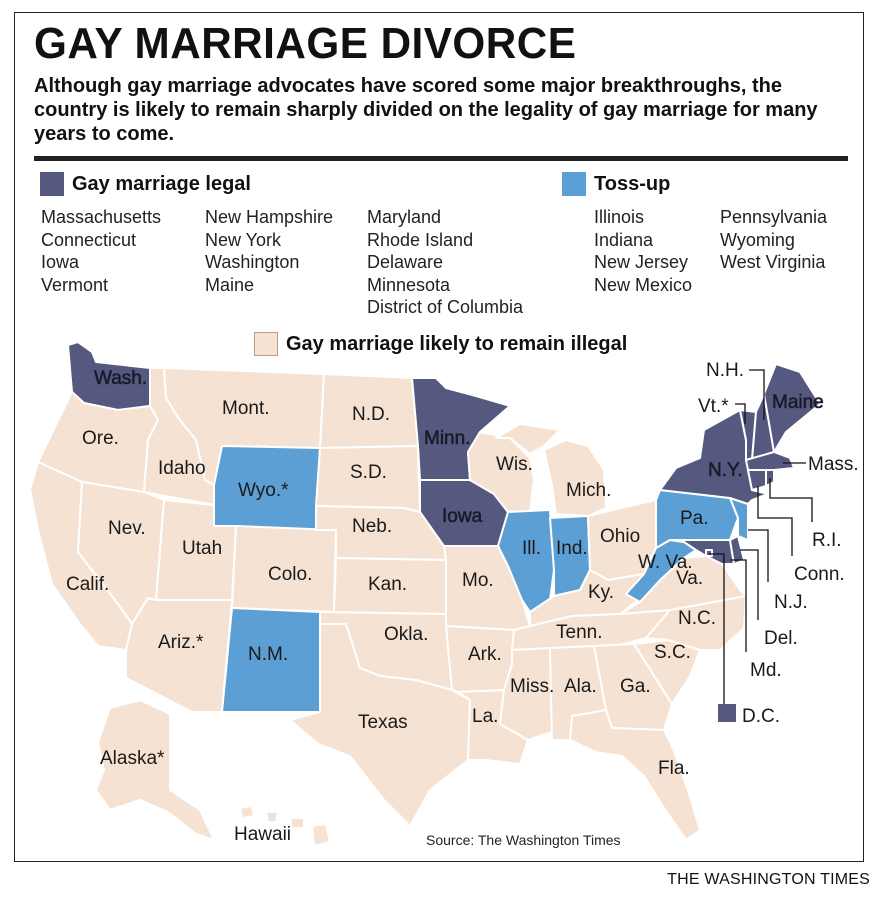  I want to click on state-new-mexico, so click(271, 660).